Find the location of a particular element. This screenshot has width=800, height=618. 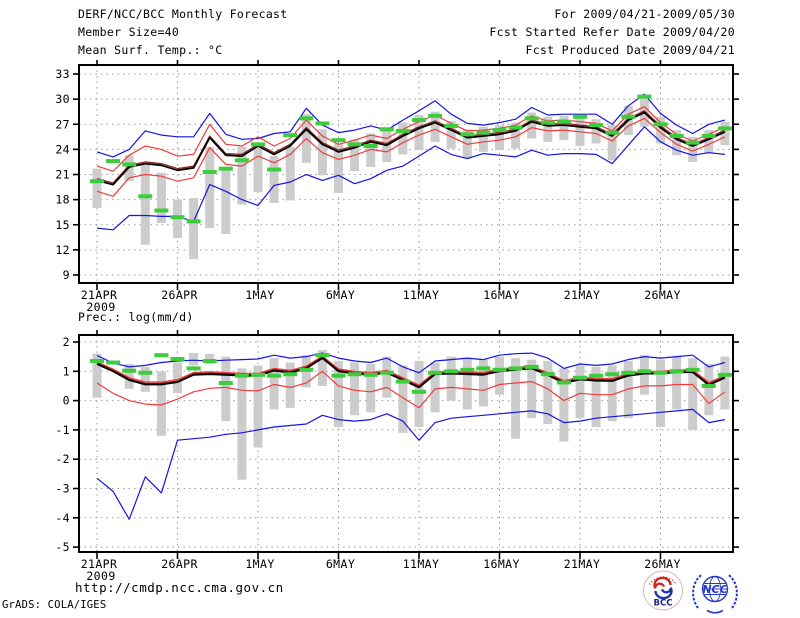

svg-text: 33 is located at coordinates (62, 74).